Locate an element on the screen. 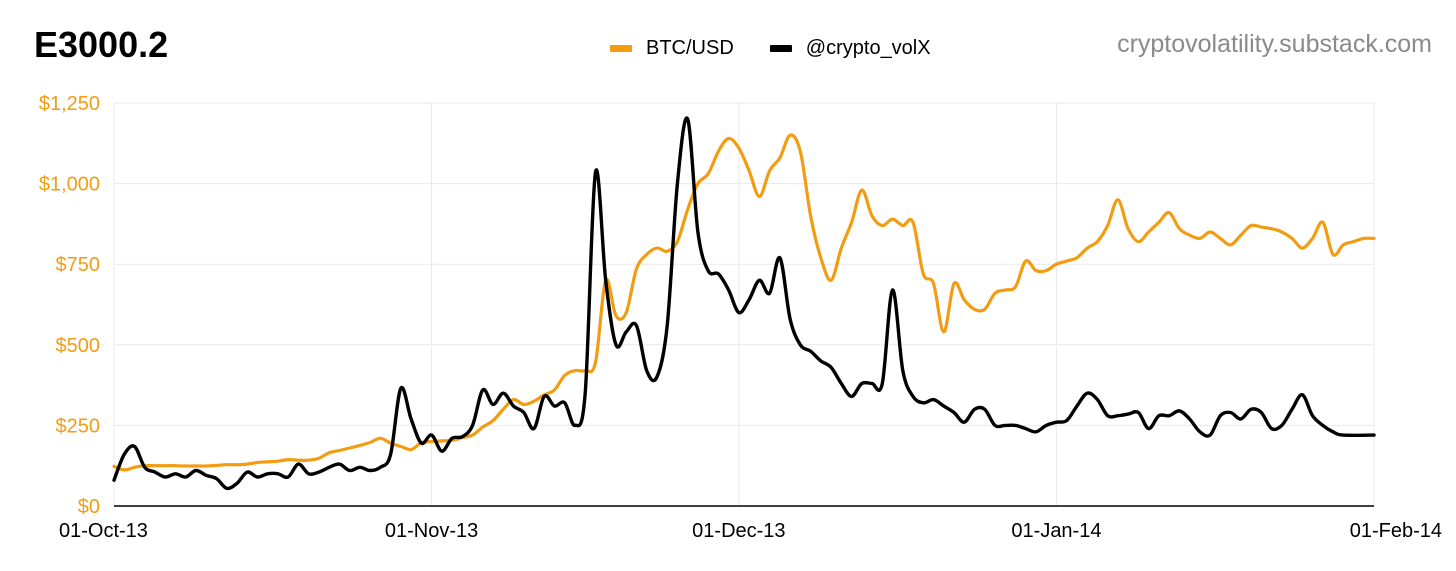 The width and height of the screenshot is (1456, 571). x-tick-label: 01-Jan-14 is located at coordinates (1056, 531).